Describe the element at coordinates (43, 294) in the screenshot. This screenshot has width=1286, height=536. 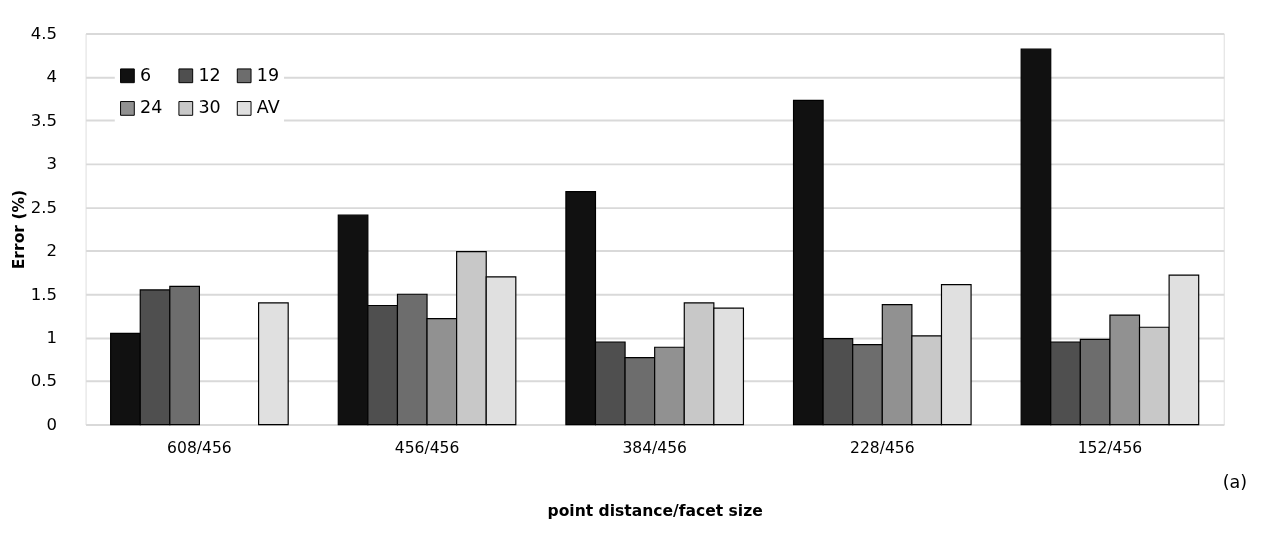
I see `y-tick-label: 1.5` at that location.